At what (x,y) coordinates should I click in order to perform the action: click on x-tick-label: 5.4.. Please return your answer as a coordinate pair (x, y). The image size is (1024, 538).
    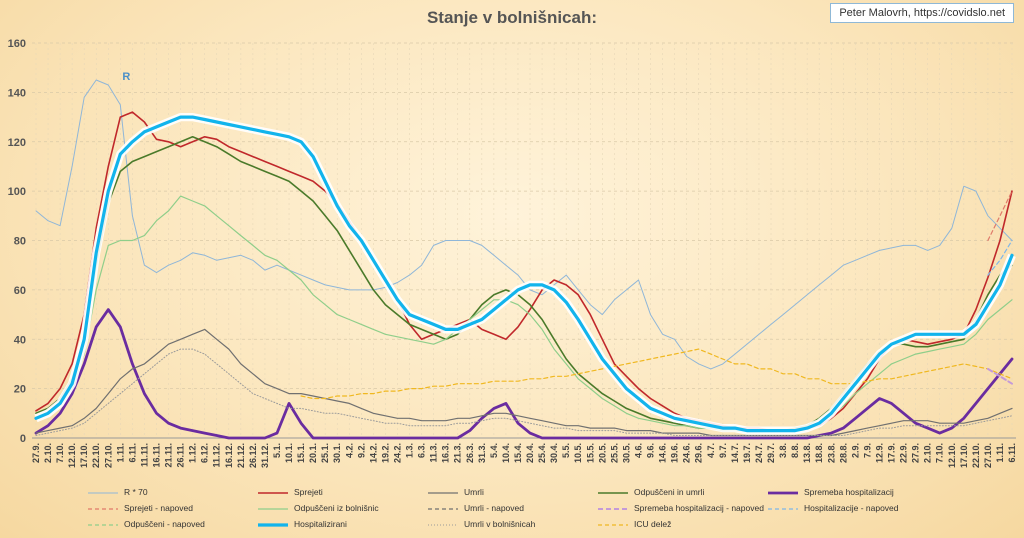
    Looking at the image, I should click on (494, 450).